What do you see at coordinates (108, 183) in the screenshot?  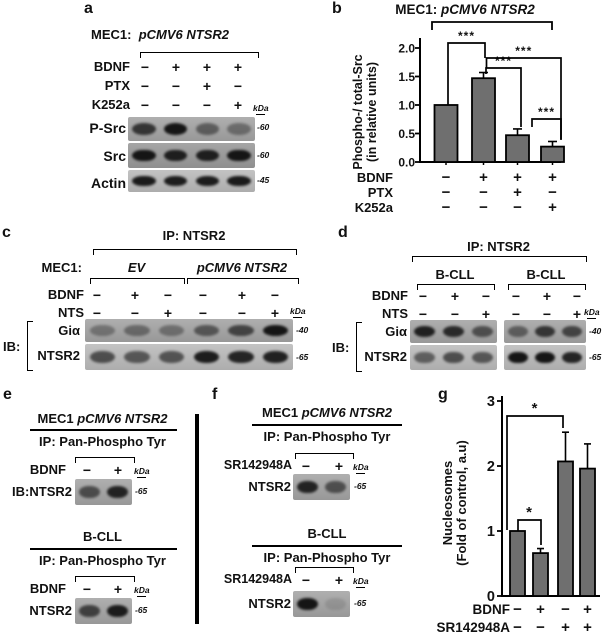 I see `blot-label: Actin` at bounding box center [108, 183].